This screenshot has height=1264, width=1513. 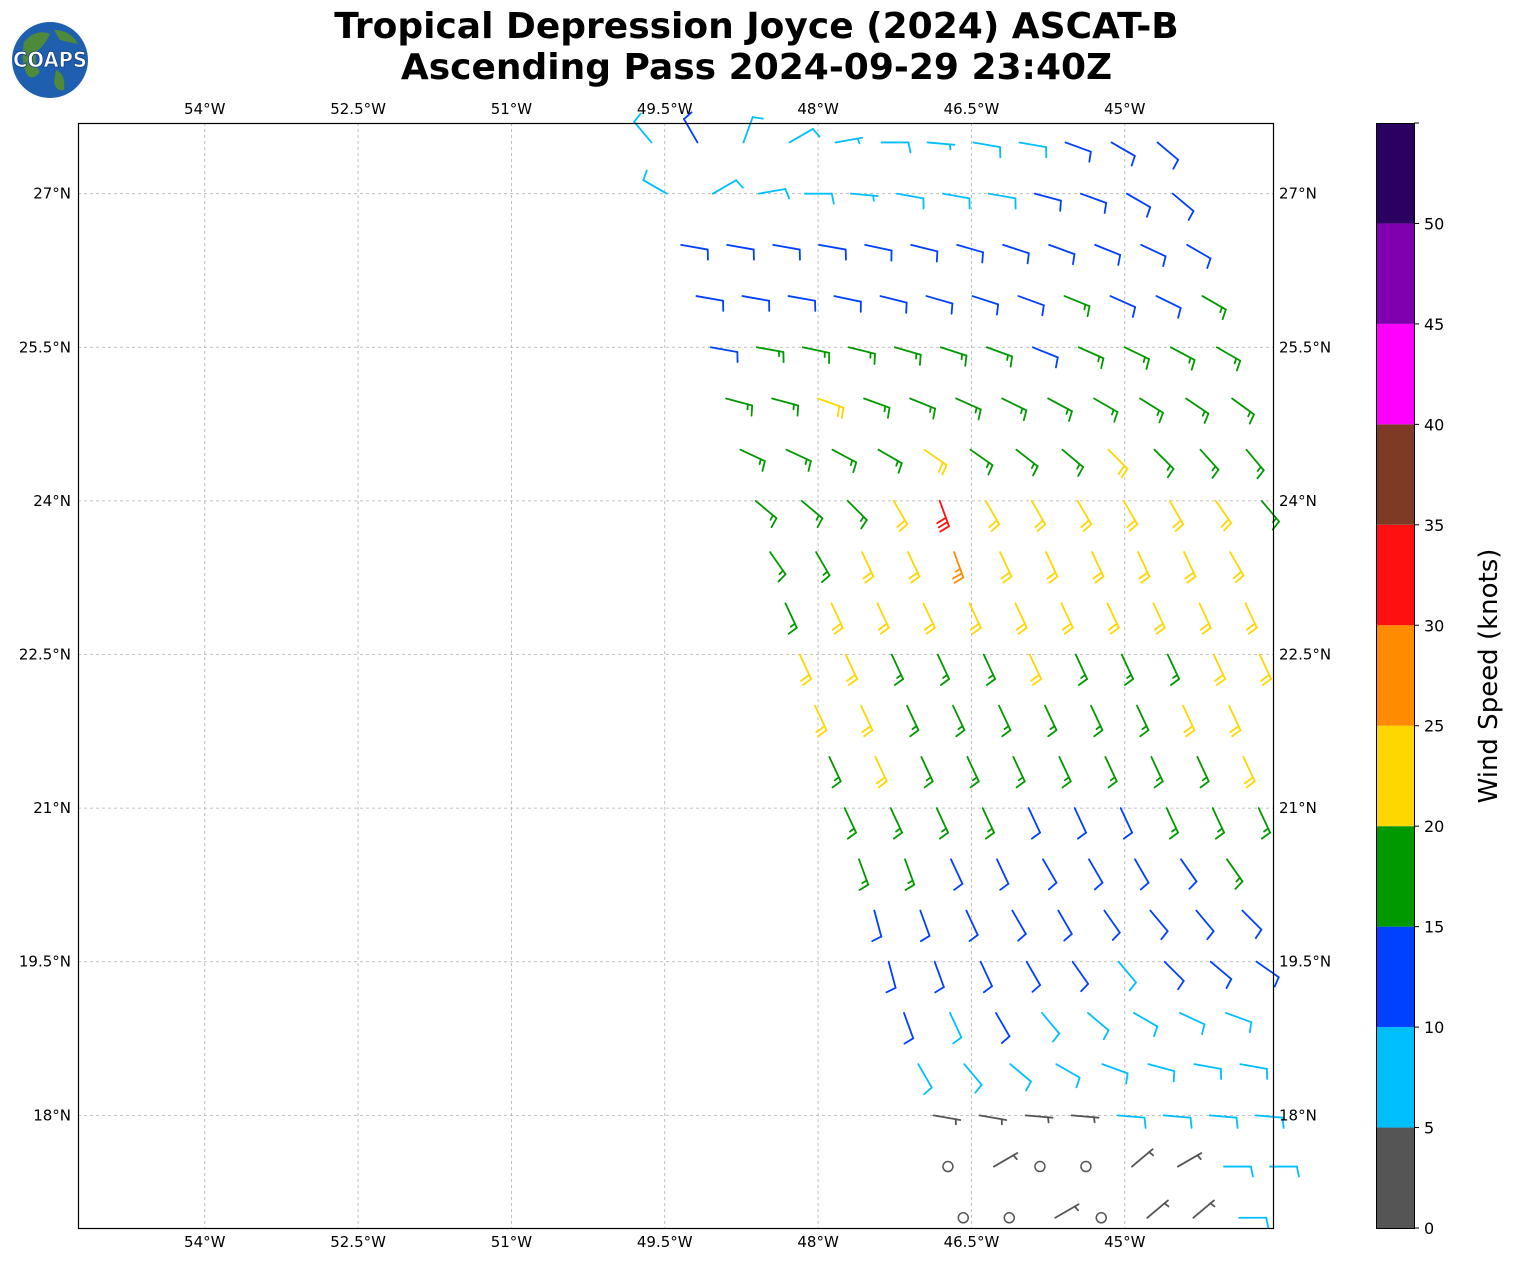 I want to click on logo-text: COAPS, so click(x=50, y=60).